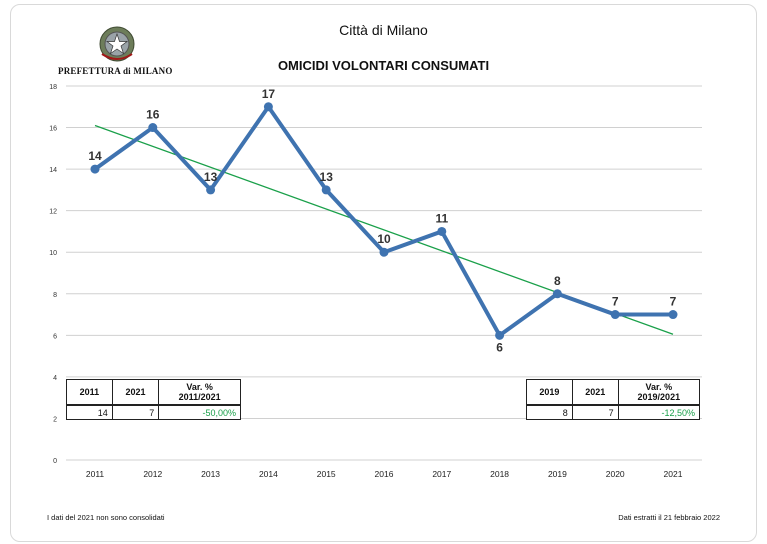 Image resolution: width=767 pixels, height=544 pixels. What do you see at coordinates (326, 474) in the screenshot?
I see `x-tick-label: 2015` at bounding box center [326, 474].